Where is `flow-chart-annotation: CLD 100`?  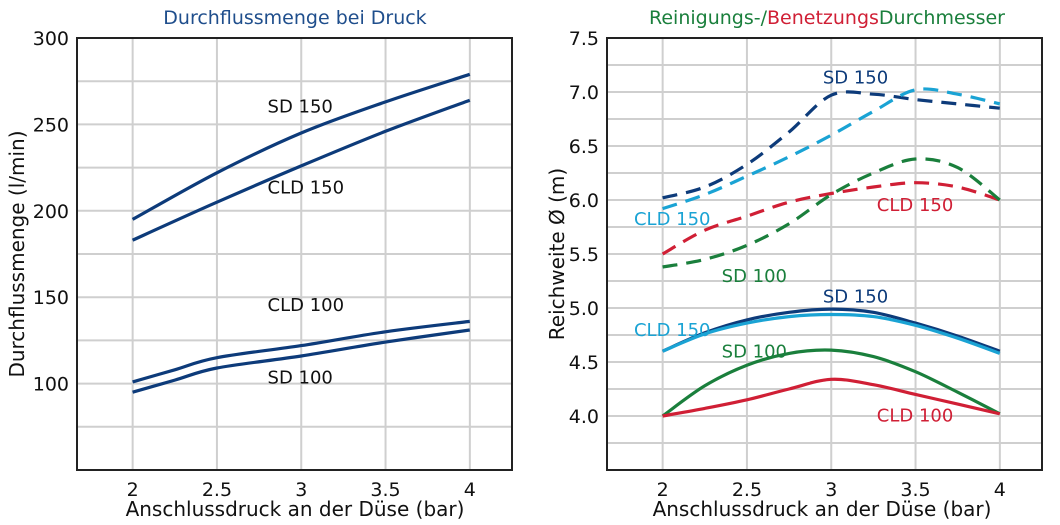
flow-chart-annotation: CLD 100 is located at coordinates (306, 305).